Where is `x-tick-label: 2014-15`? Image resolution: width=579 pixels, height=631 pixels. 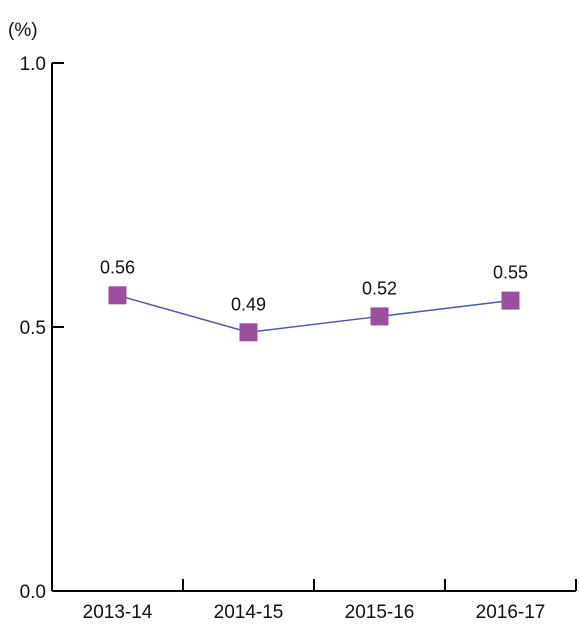
x-tick-label: 2014-15 is located at coordinates (249, 612).